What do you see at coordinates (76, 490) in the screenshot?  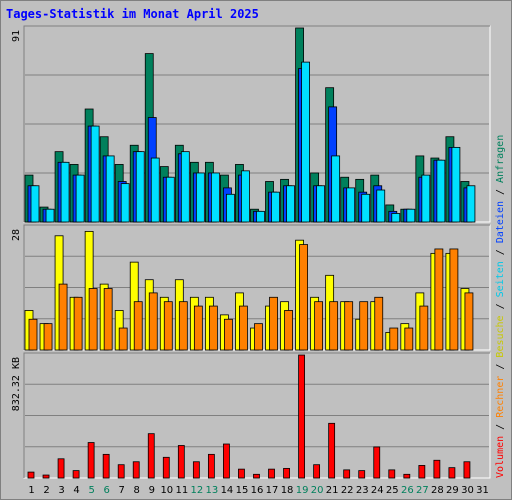 I see `x-tick-label-day-4: 4` at bounding box center [76, 490].